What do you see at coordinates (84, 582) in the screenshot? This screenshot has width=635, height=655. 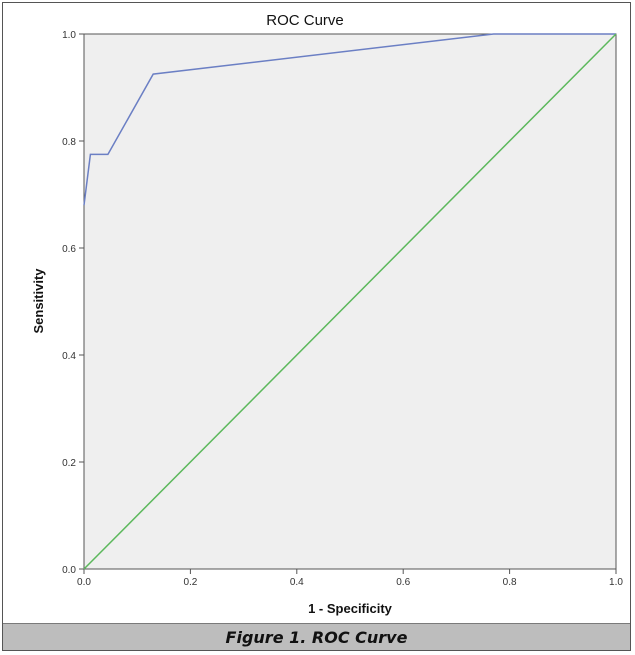 I see `x-tick-label: 0.0` at bounding box center [84, 582].